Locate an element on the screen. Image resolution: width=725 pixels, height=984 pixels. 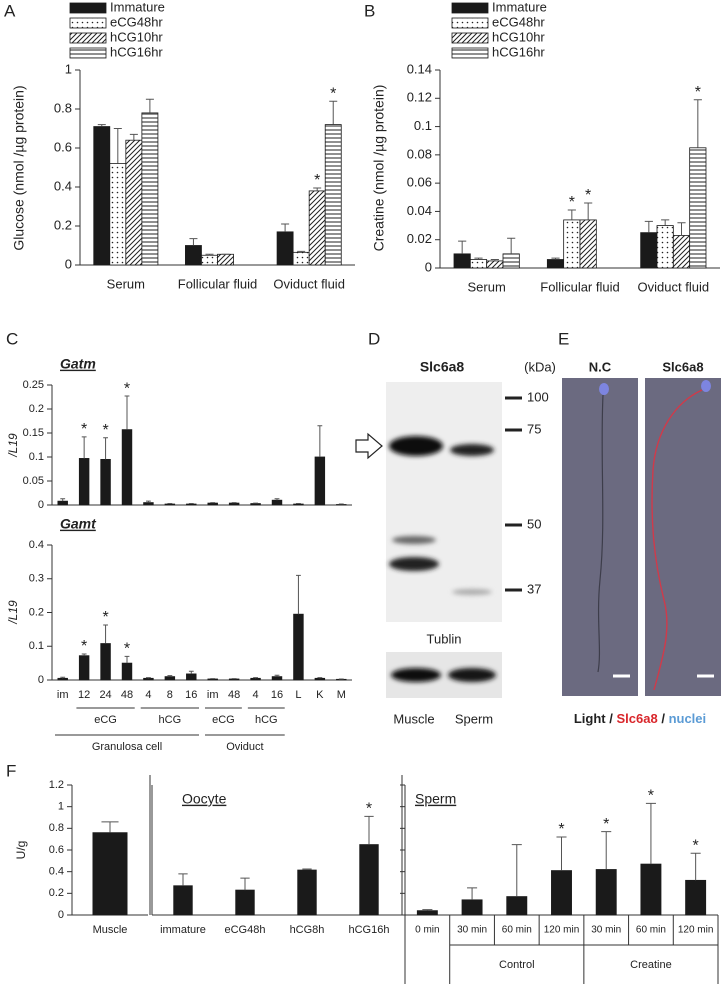
y-tick-label: 0.15 is located at coordinates (33, 433).